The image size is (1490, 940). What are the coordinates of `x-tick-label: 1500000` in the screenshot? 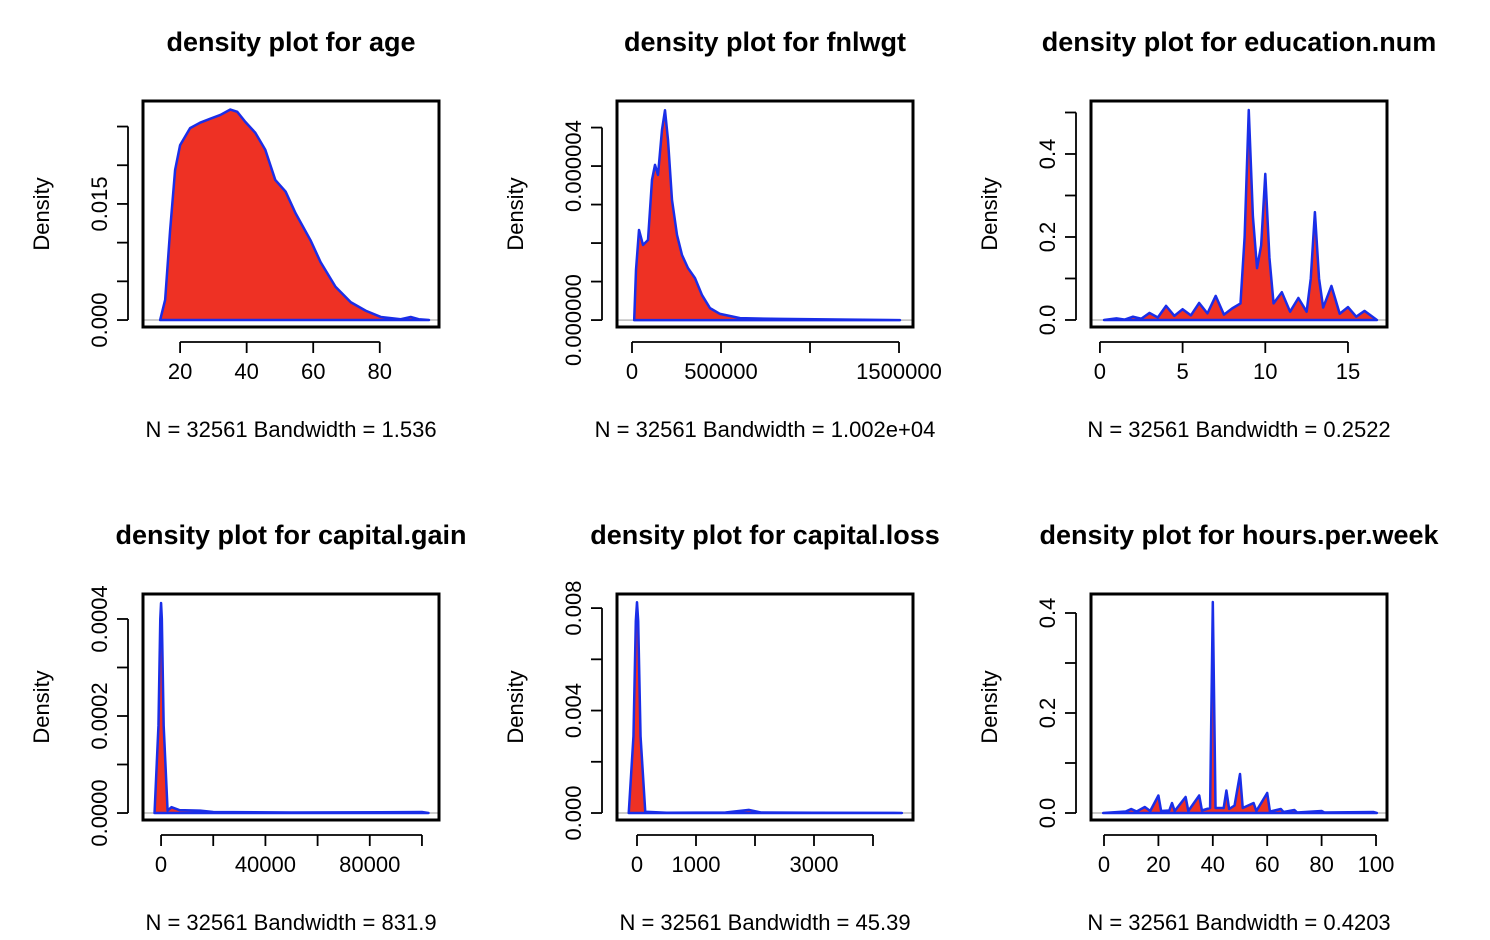 It's located at (899, 371).